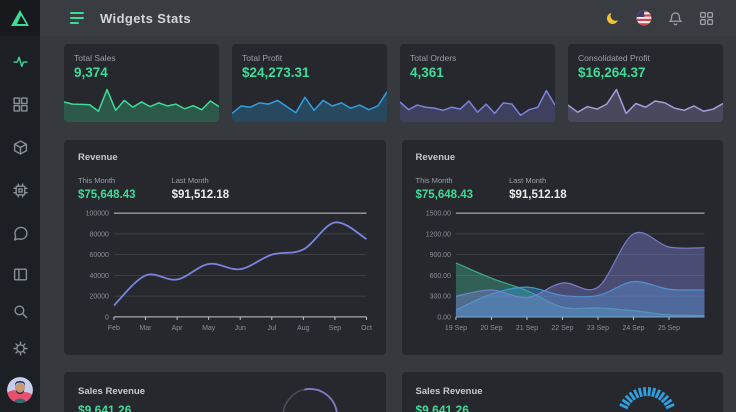  Describe the element at coordinates (146, 18) in the screenshot. I see `page-title: Widgets Stats` at that location.